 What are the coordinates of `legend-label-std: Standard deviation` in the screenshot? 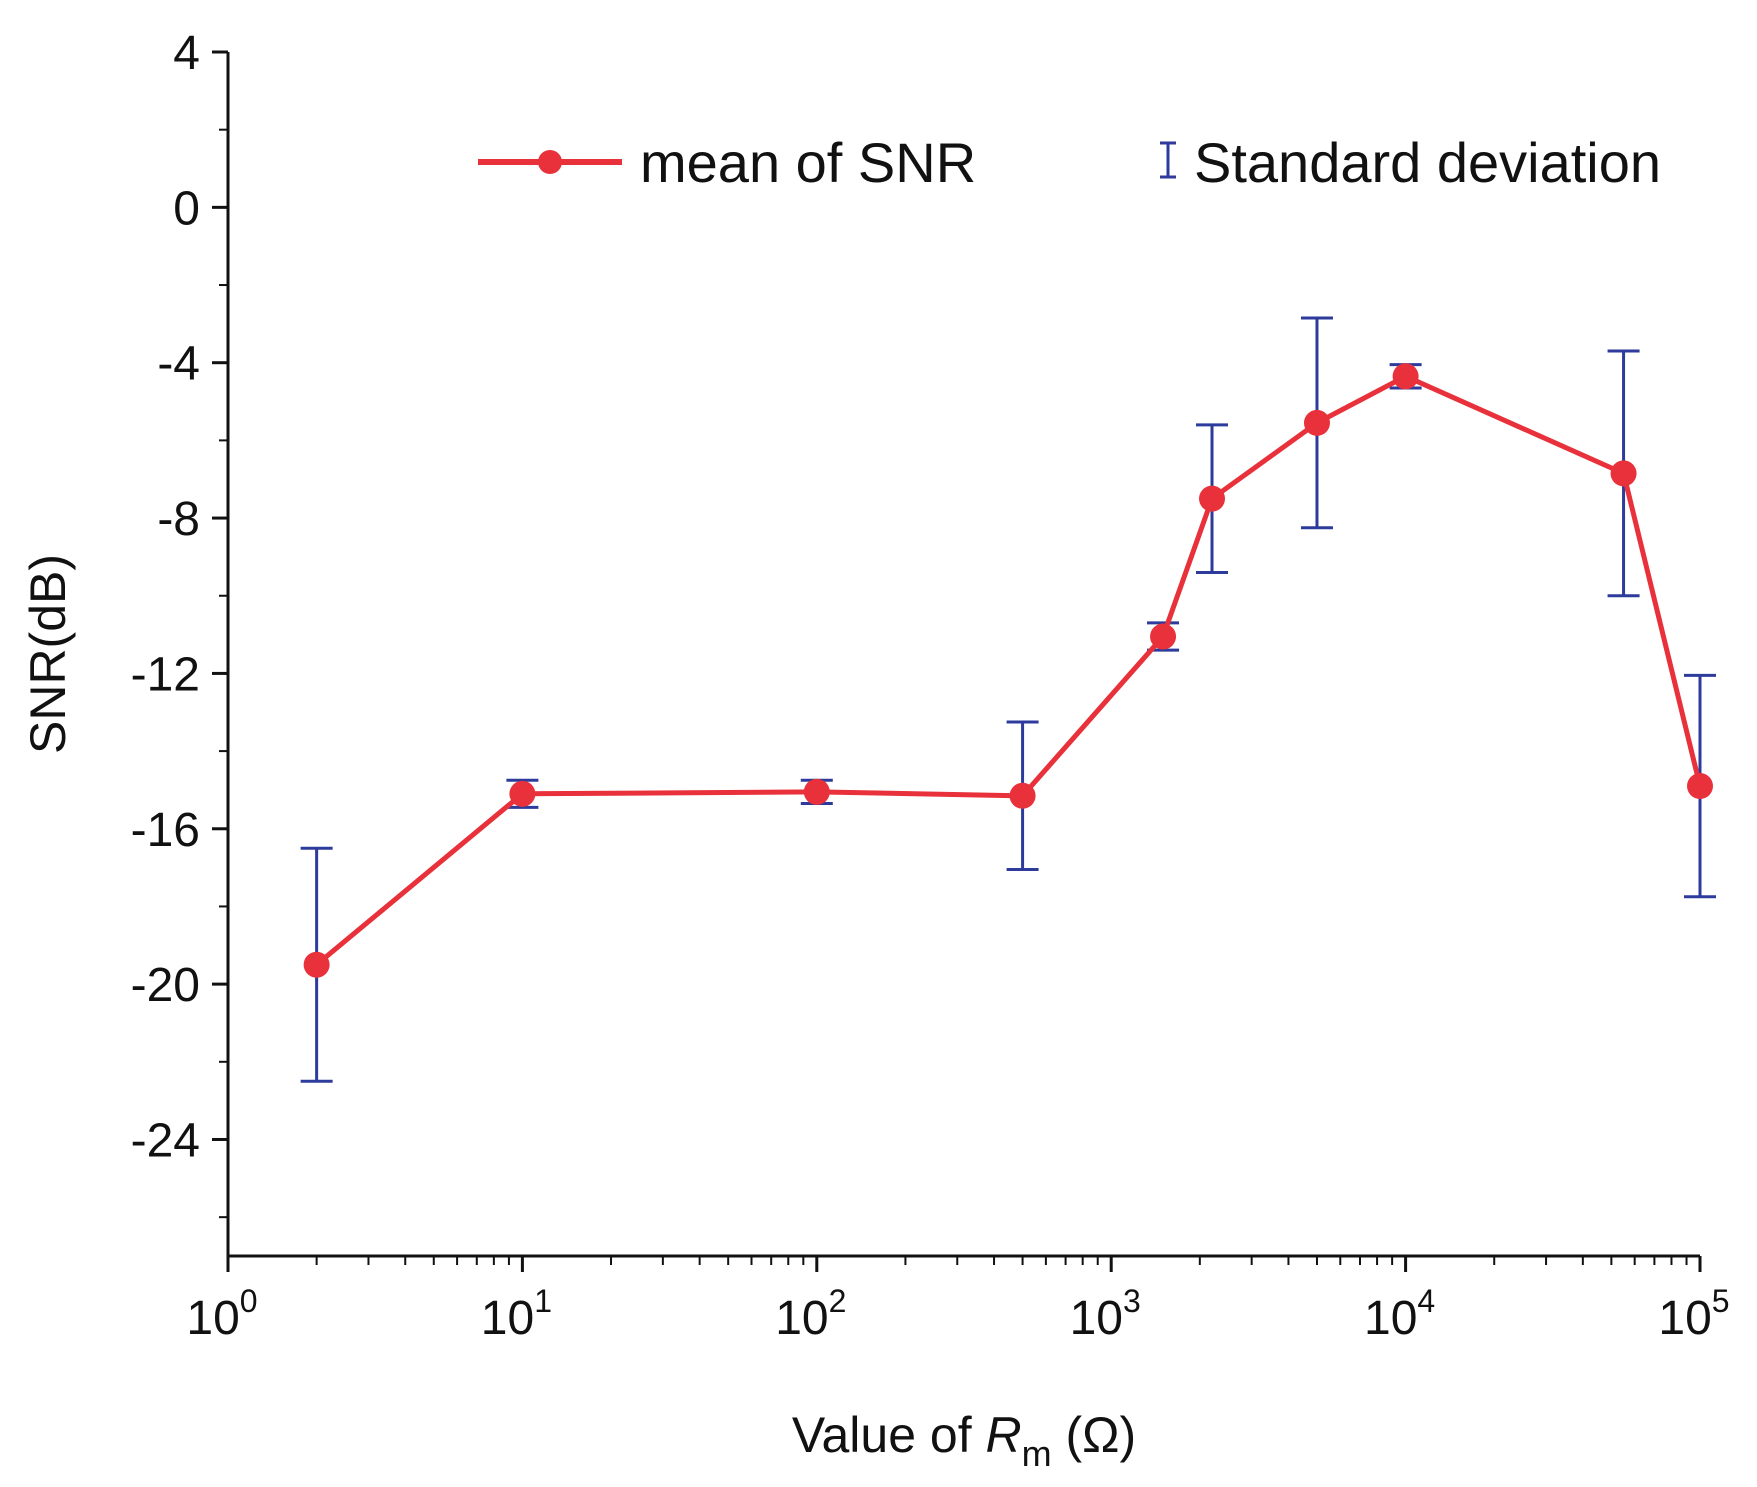 It's located at (1427, 162).